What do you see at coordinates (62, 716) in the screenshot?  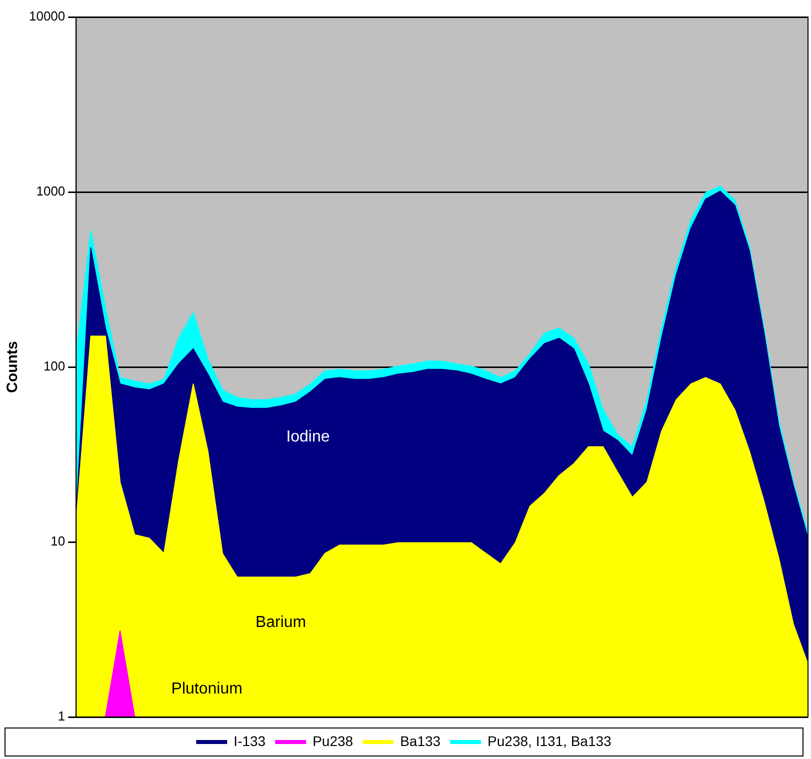 I see `y-tick-label: 1` at bounding box center [62, 716].